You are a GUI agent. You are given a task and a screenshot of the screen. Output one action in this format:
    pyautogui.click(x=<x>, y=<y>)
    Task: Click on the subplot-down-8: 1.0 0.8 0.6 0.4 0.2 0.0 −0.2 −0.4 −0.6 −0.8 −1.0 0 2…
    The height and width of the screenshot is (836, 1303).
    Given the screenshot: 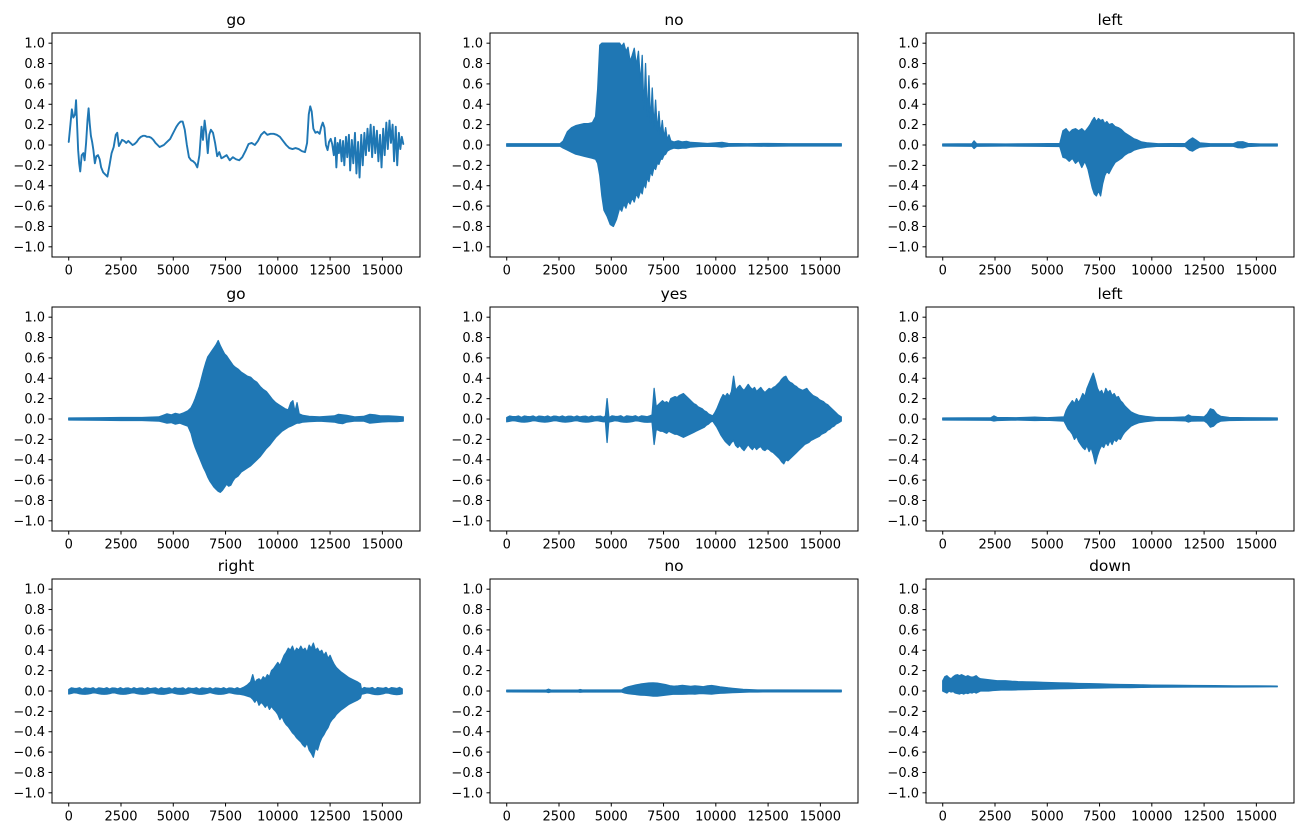 What is the action you would take?
    pyautogui.click(x=1091, y=691)
    